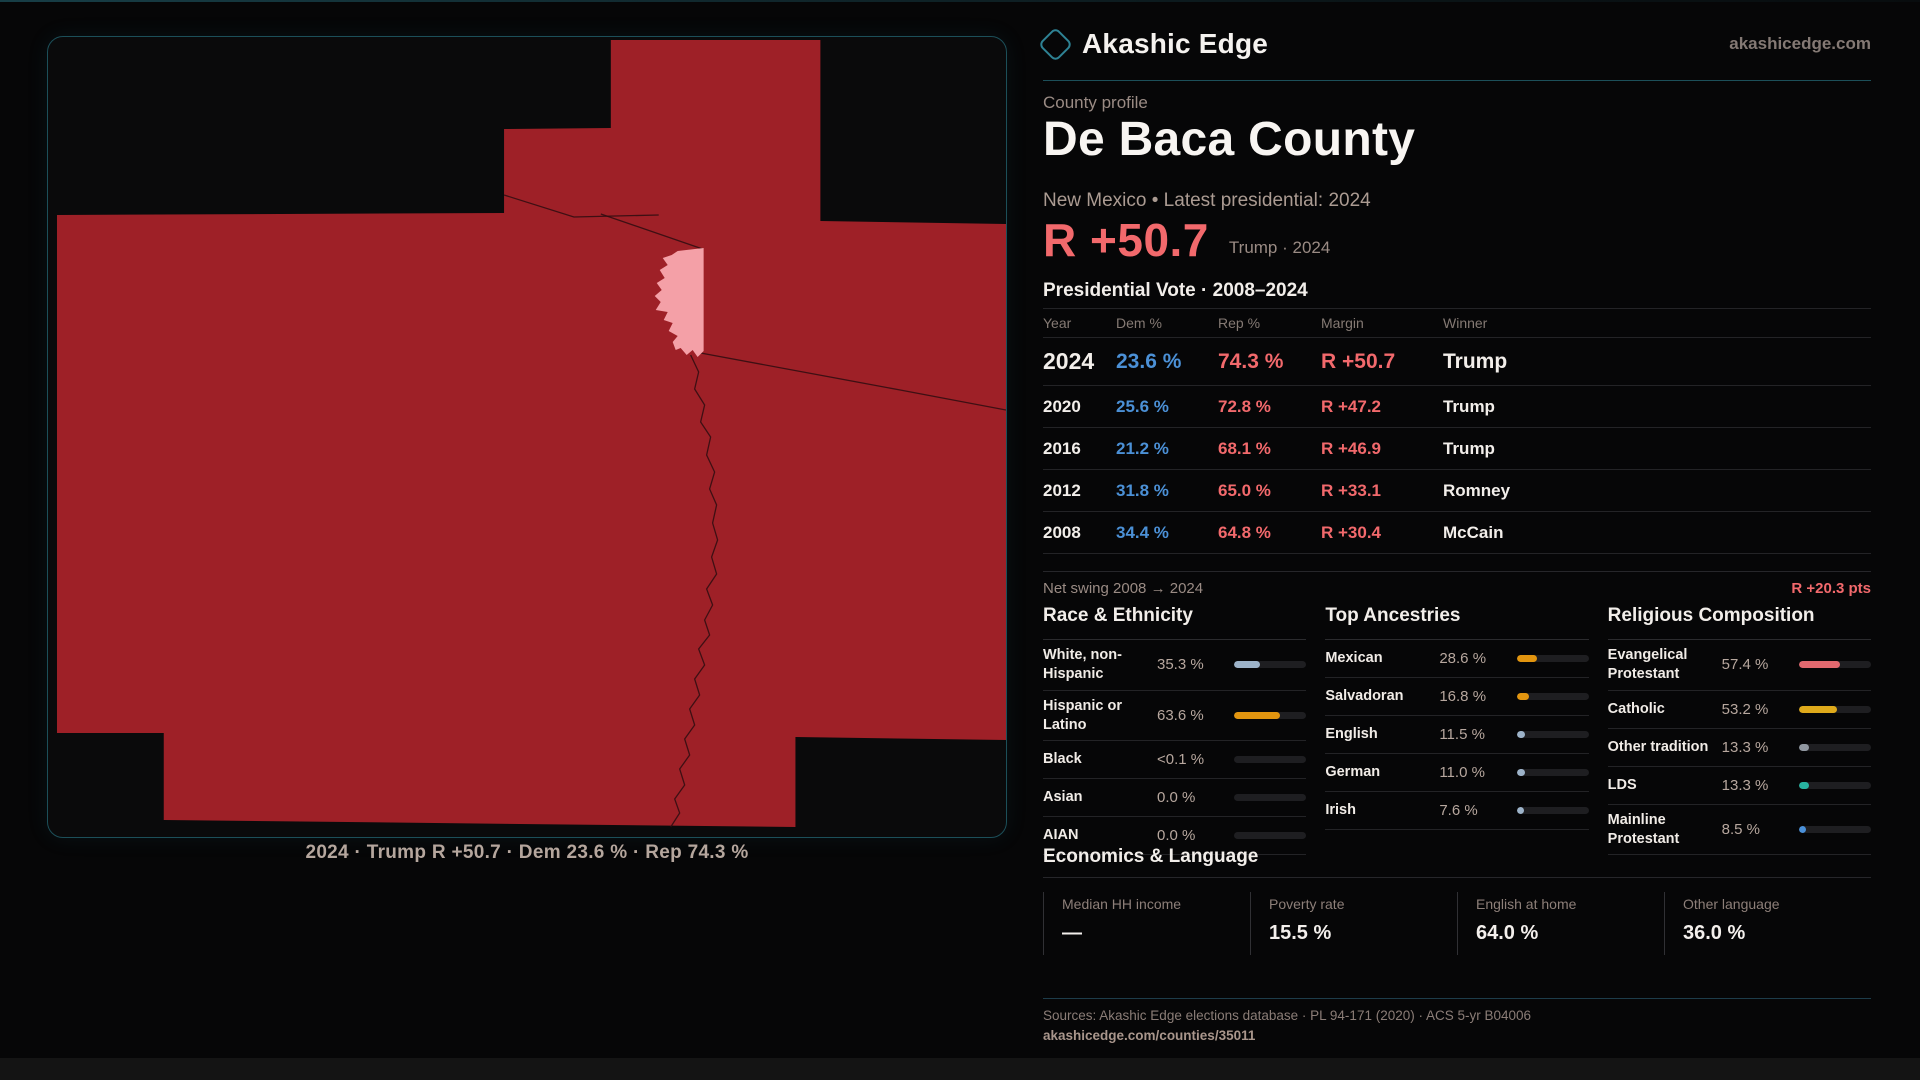 This screenshot has height=1080, width=1920. I want to click on column-header-year: Year, so click(1057, 323).